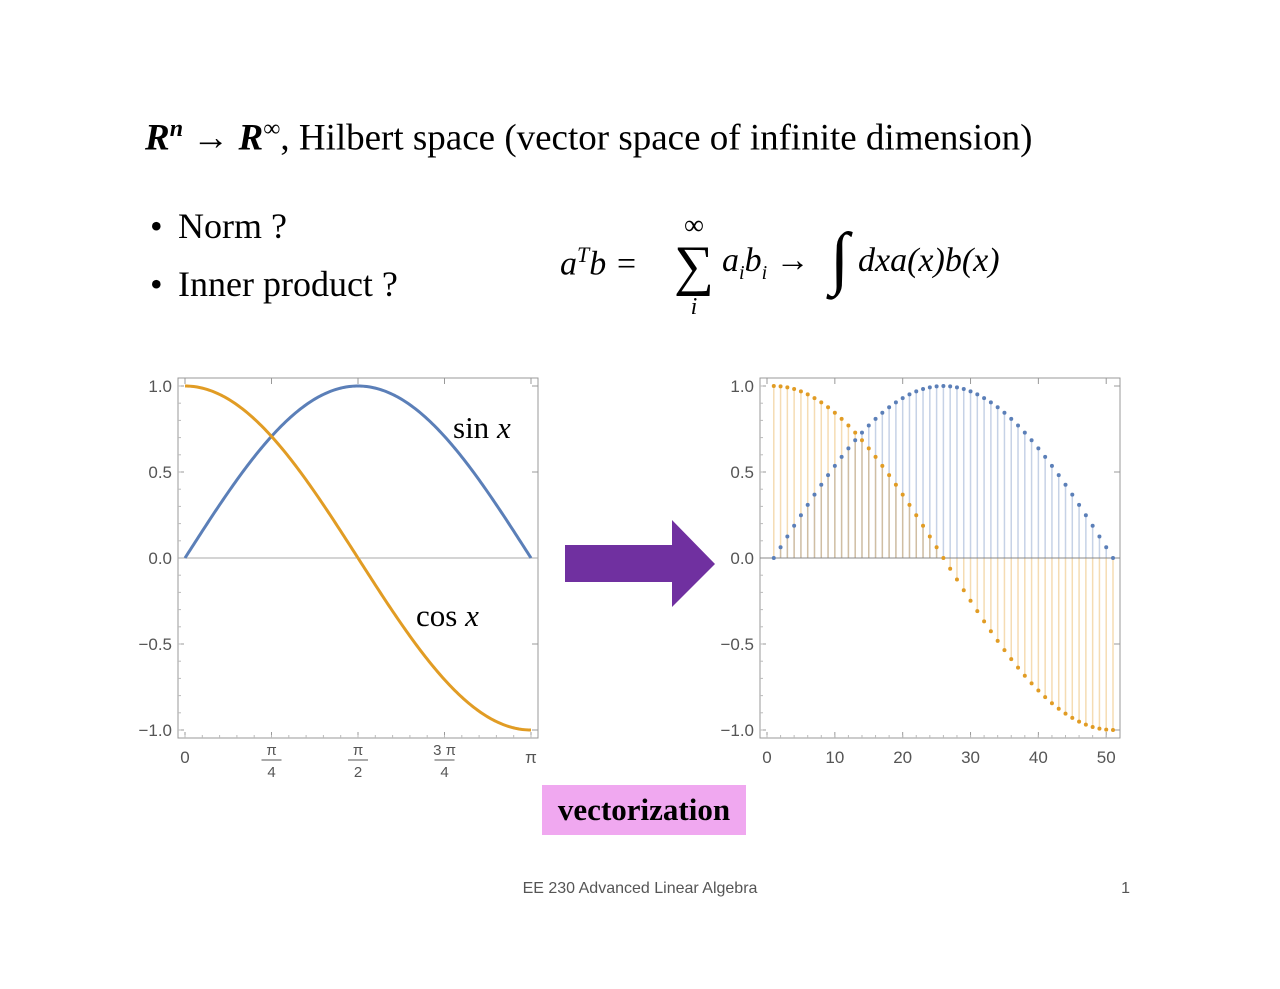 Image resolution: width=1280 pixels, height=989 pixels. What do you see at coordinates (920, 572) in the screenshot?
I see `vectorized-chart: 1.0 0.5 0.0 −0.5 −1.0 0 10 20 30 40 50` at bounding box center [920, 572].